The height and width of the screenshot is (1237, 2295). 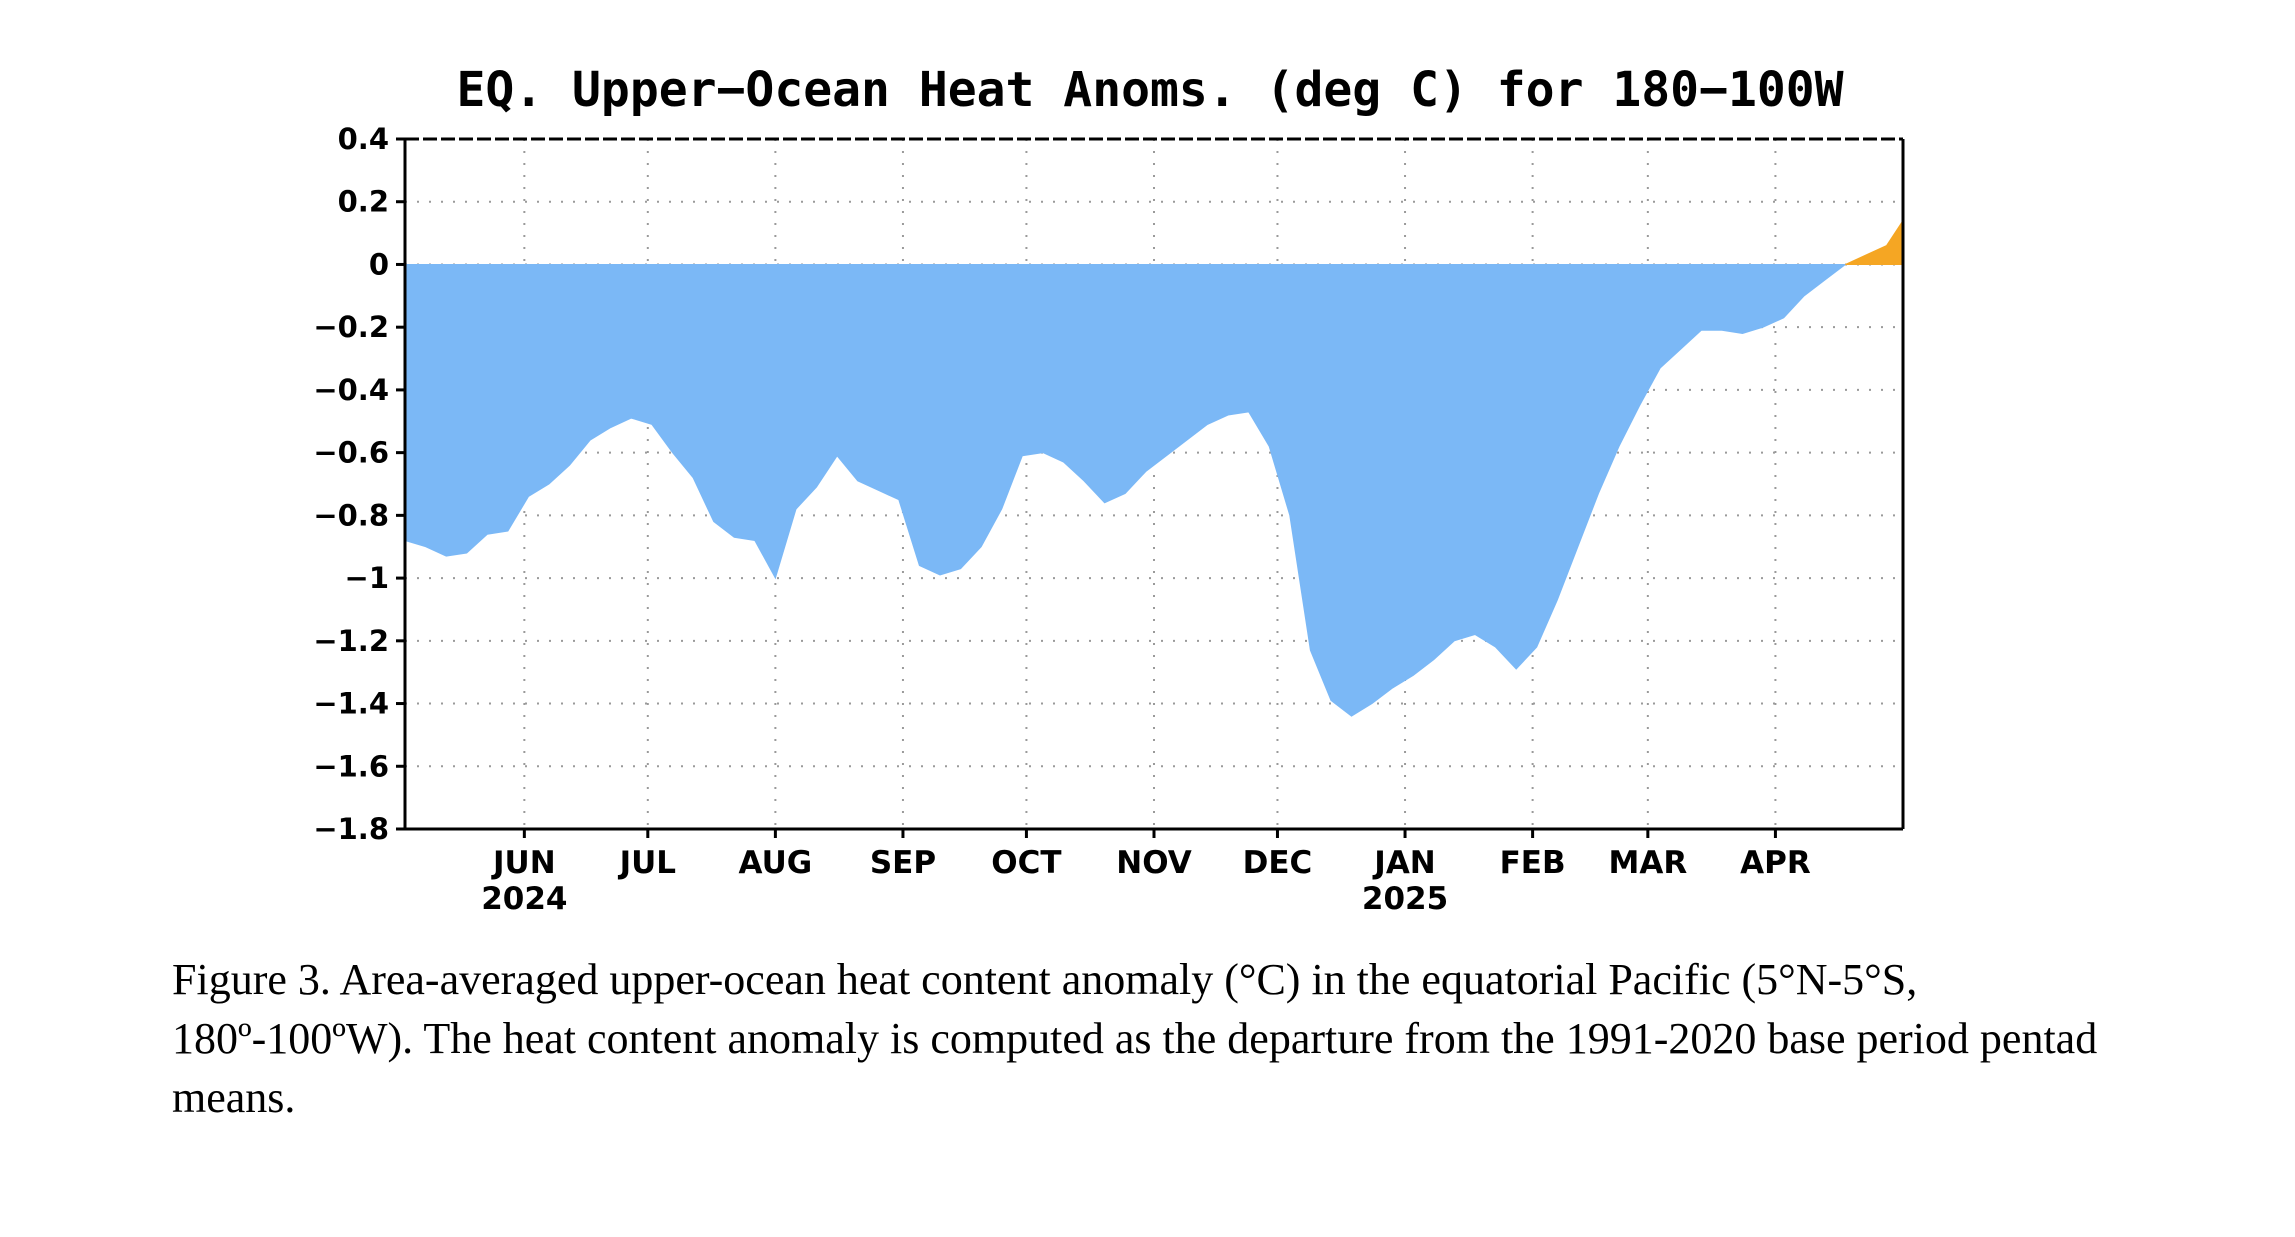 What do you see at coordinates (351, 766) in the screenshot?
I see `y-tick-label: −1.6` at bounding box center [351, 766].